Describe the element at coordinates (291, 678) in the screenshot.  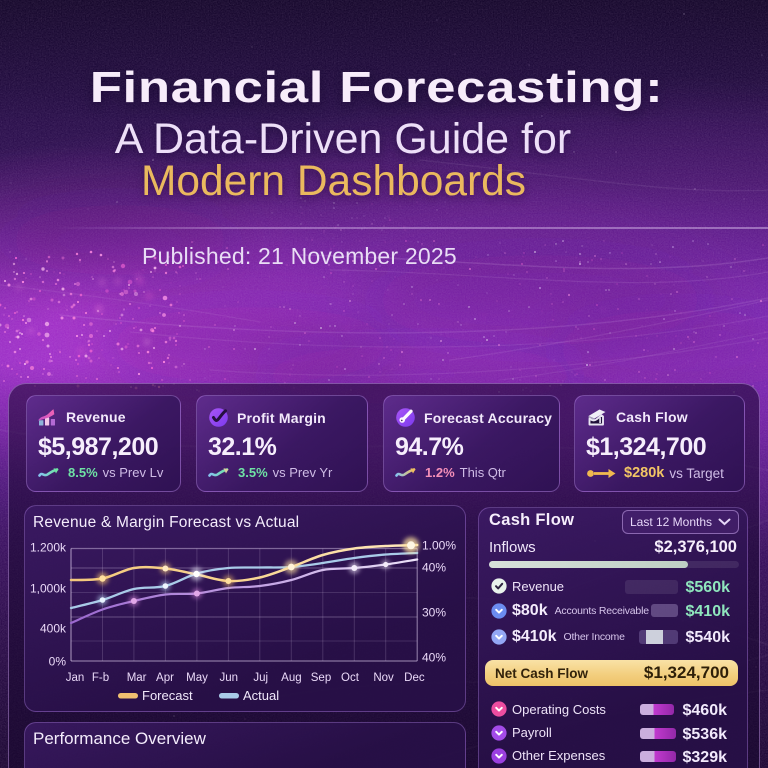
I see `svg-text: Aug` at that location.